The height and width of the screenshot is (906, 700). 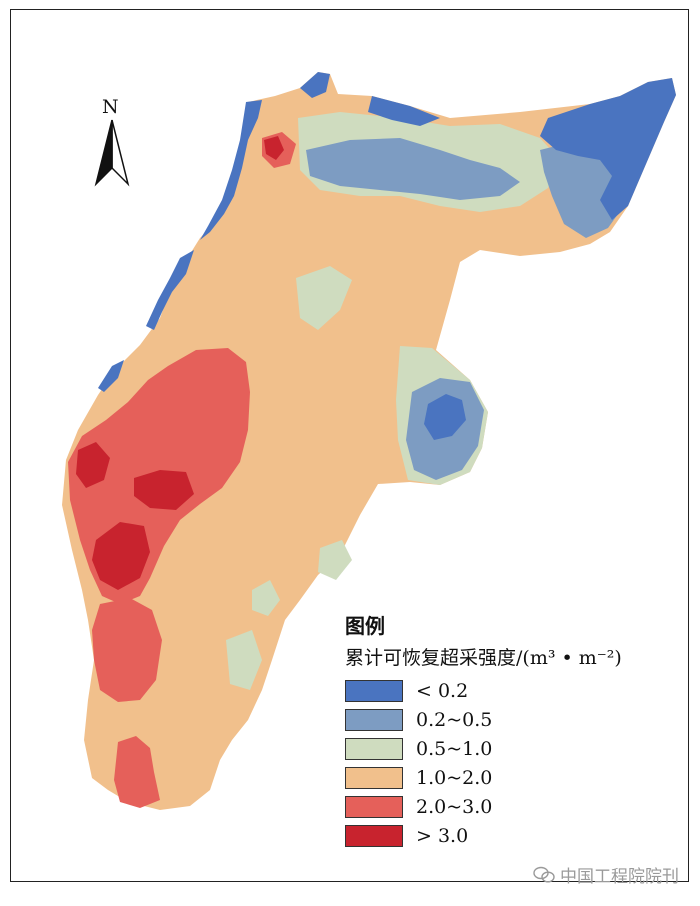 I want to click on watermark: 中国工程院院刊, so click(x=606, y=874).